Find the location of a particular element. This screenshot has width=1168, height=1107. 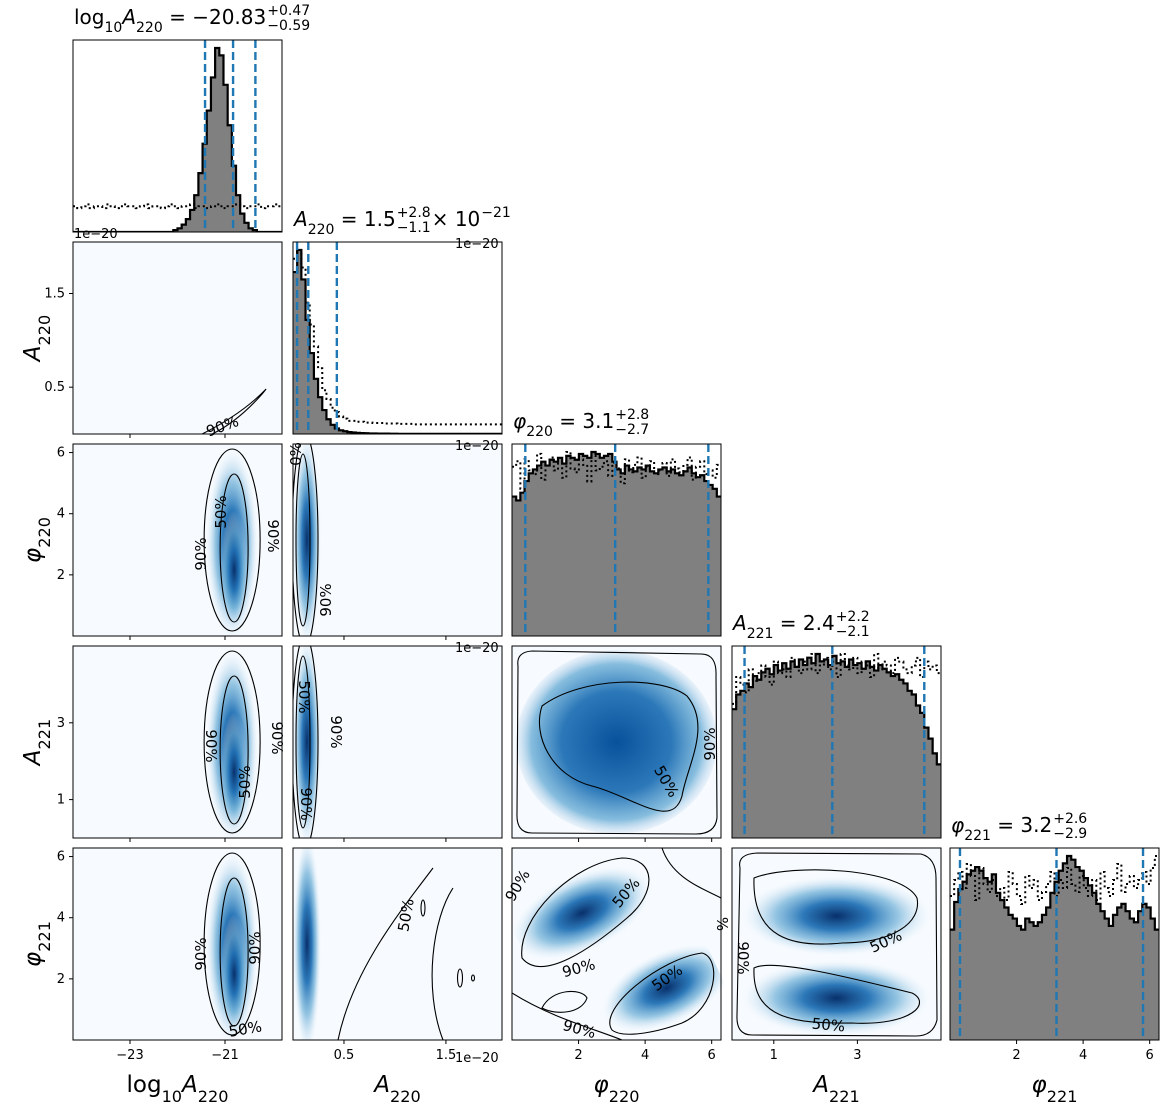

x-tick-label: 3 is located at coordinates (857, 1055).